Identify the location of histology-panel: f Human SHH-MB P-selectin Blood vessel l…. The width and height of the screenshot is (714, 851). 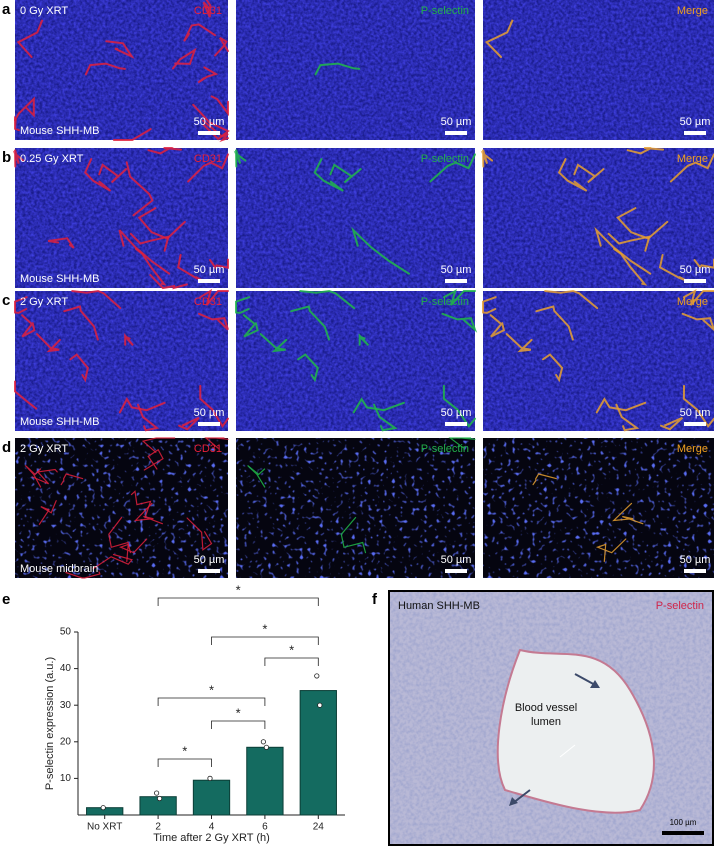
(542, 718).